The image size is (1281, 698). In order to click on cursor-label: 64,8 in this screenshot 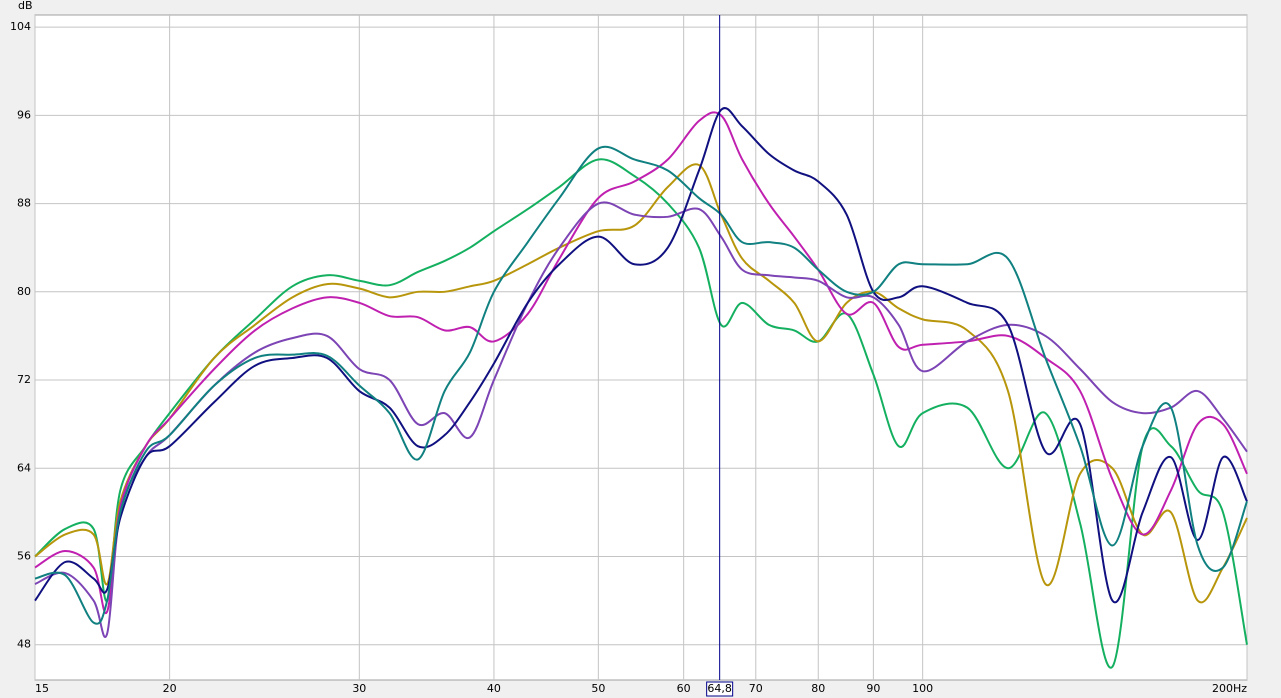, I will do `click(719, 688)`.